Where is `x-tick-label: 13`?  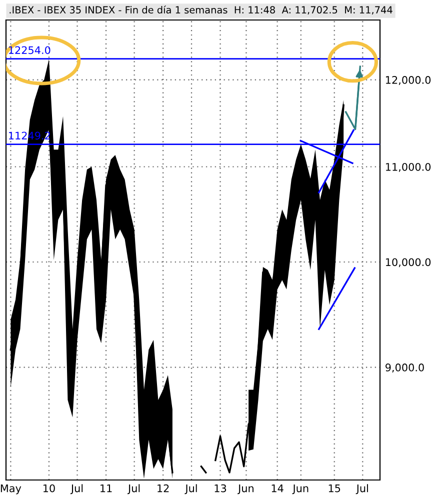
x-tick-label: 13 is located at coordinates (220, 488).